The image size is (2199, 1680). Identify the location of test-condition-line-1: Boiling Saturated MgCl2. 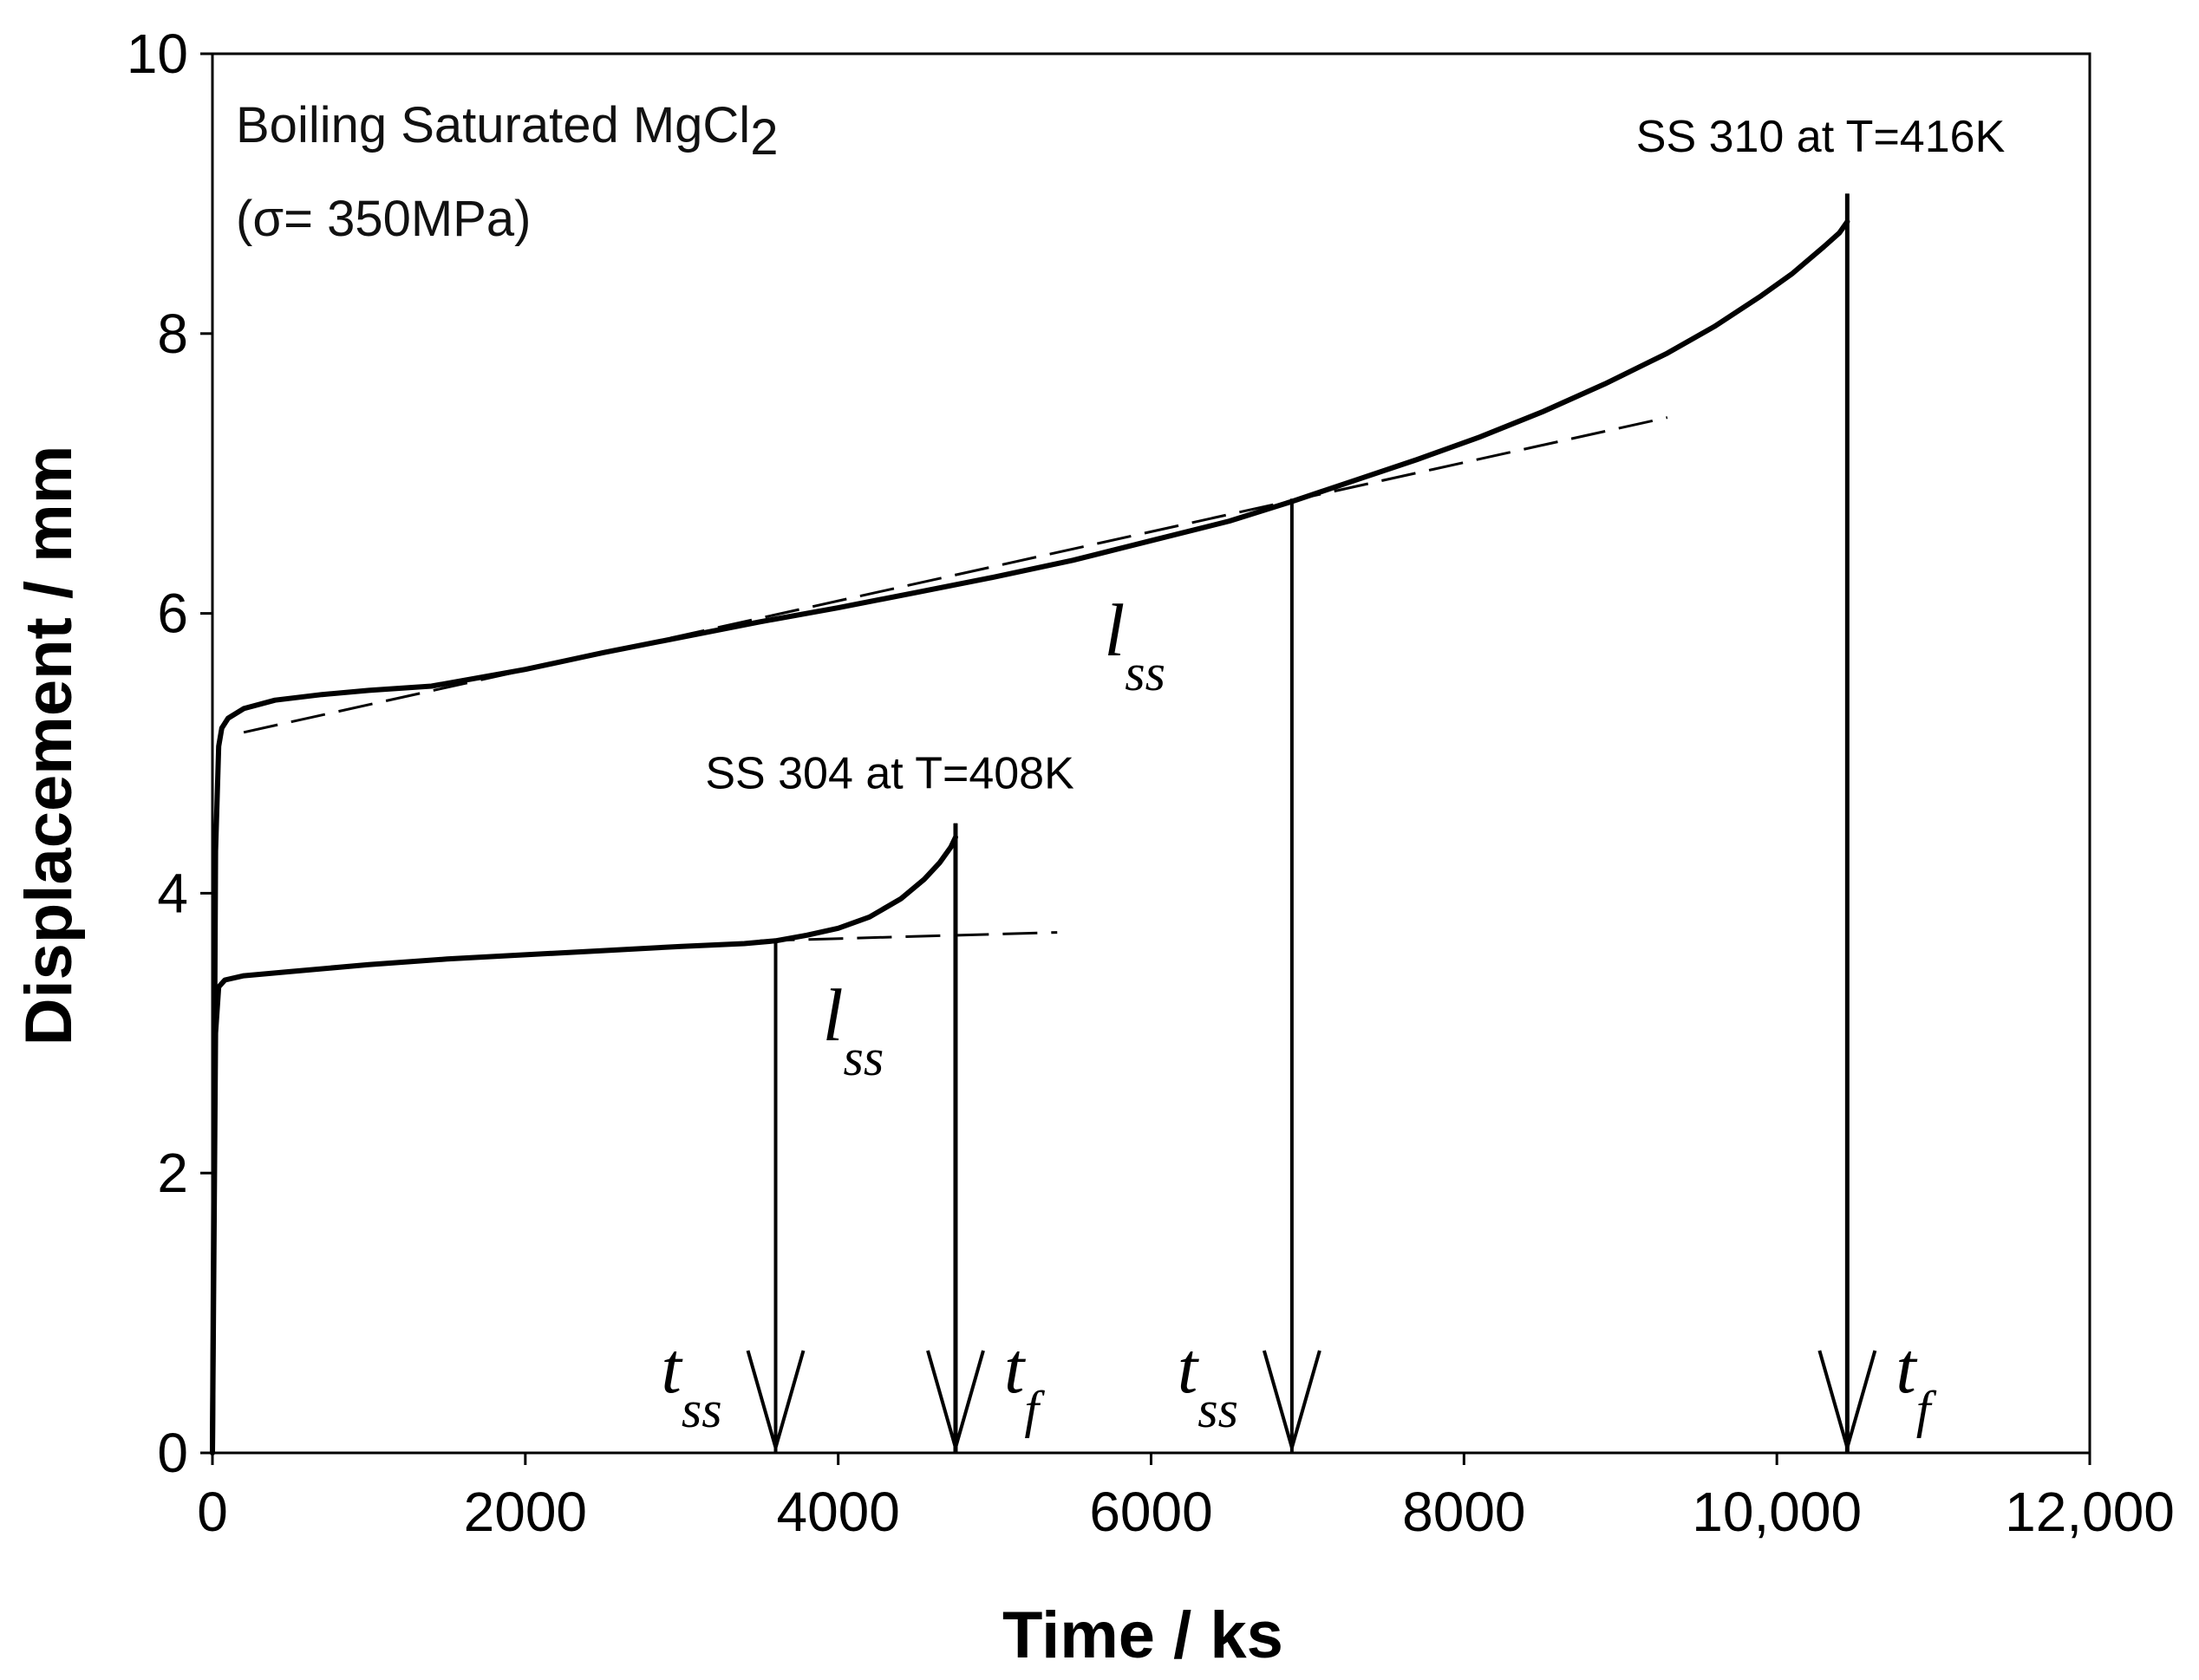
(507, 131).